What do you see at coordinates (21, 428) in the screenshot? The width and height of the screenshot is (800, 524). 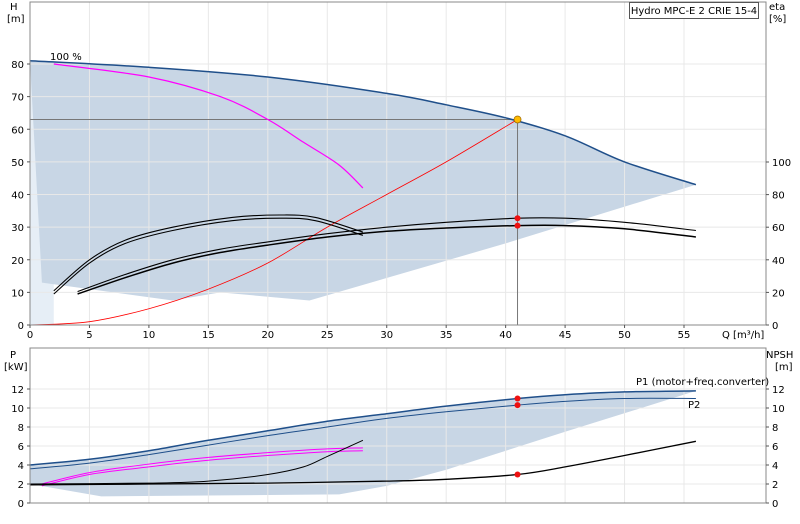 I see `tick-label-P: 8` at bounding box center [21, 428].